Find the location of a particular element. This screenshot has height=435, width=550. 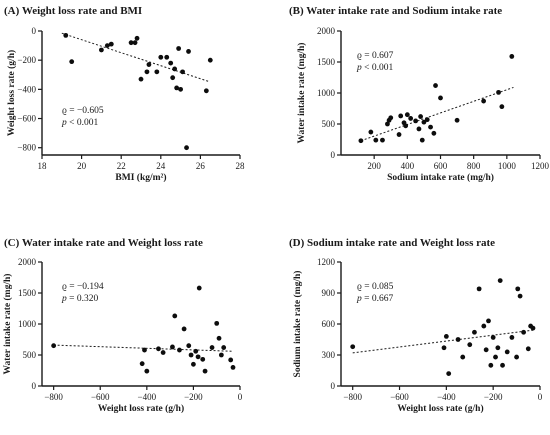

y-tick-label: 2000 is located at coordinates (27, 262).